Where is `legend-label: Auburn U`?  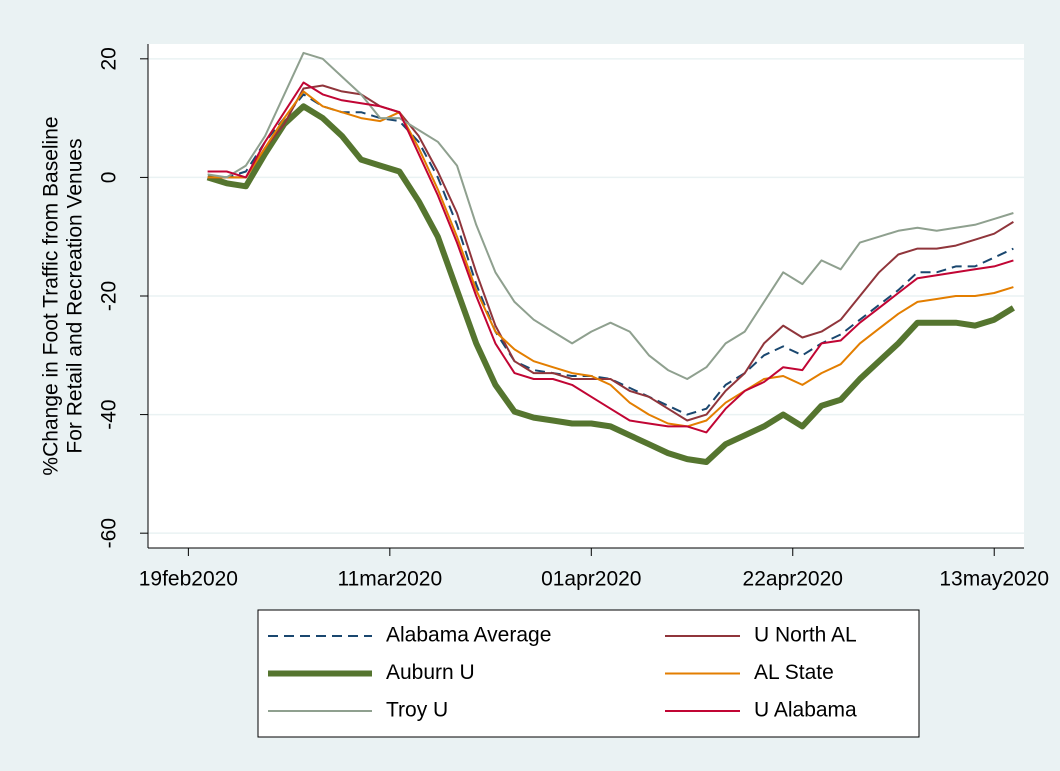 legend-label: Auburn U is located at coordinates (430, 672).